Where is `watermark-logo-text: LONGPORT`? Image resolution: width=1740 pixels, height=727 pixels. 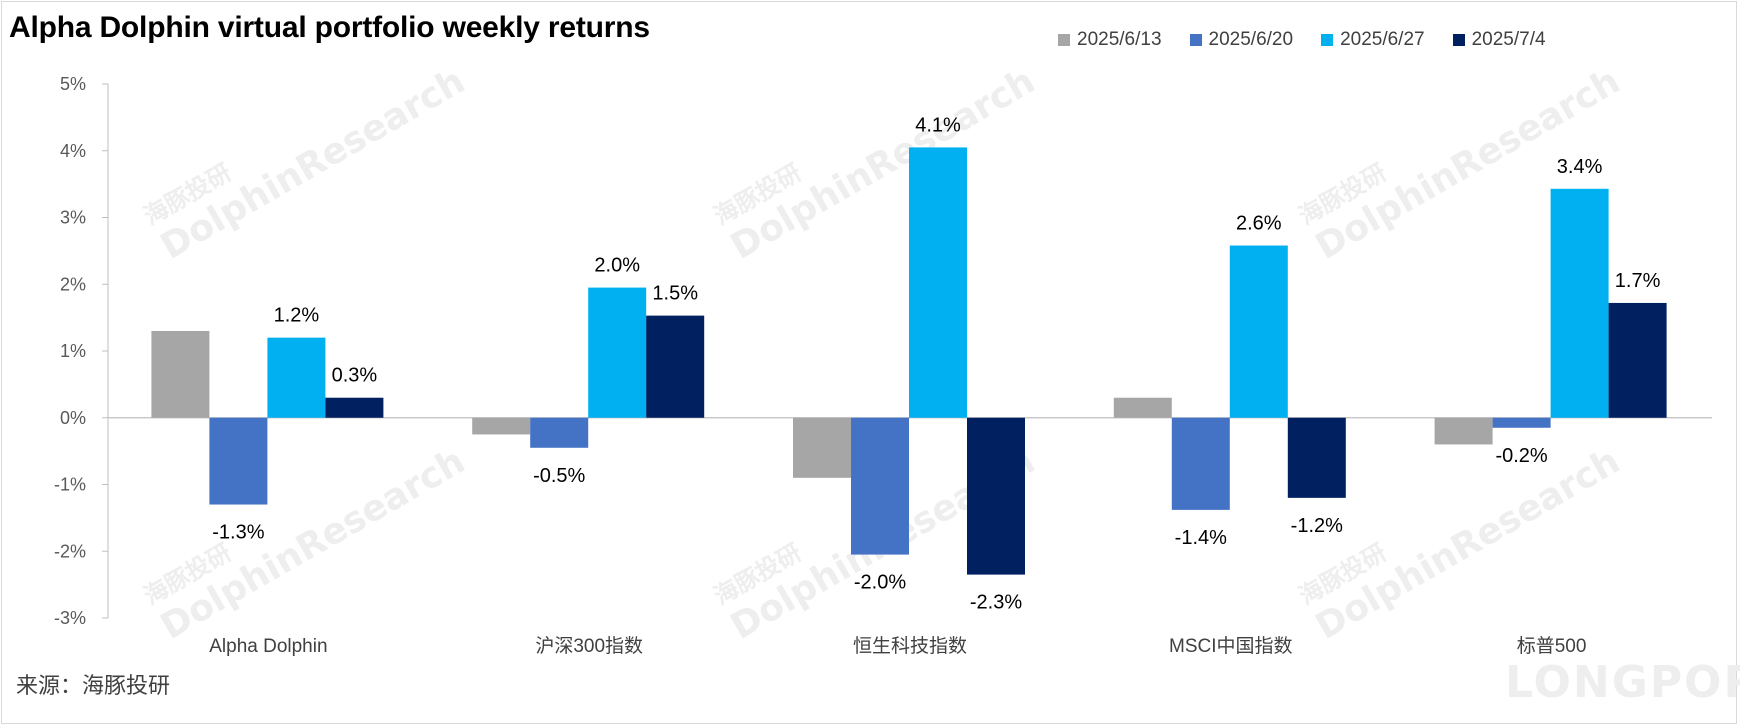
watermark-logo-text: LONGPORT is located at coordinates (1622, 682).